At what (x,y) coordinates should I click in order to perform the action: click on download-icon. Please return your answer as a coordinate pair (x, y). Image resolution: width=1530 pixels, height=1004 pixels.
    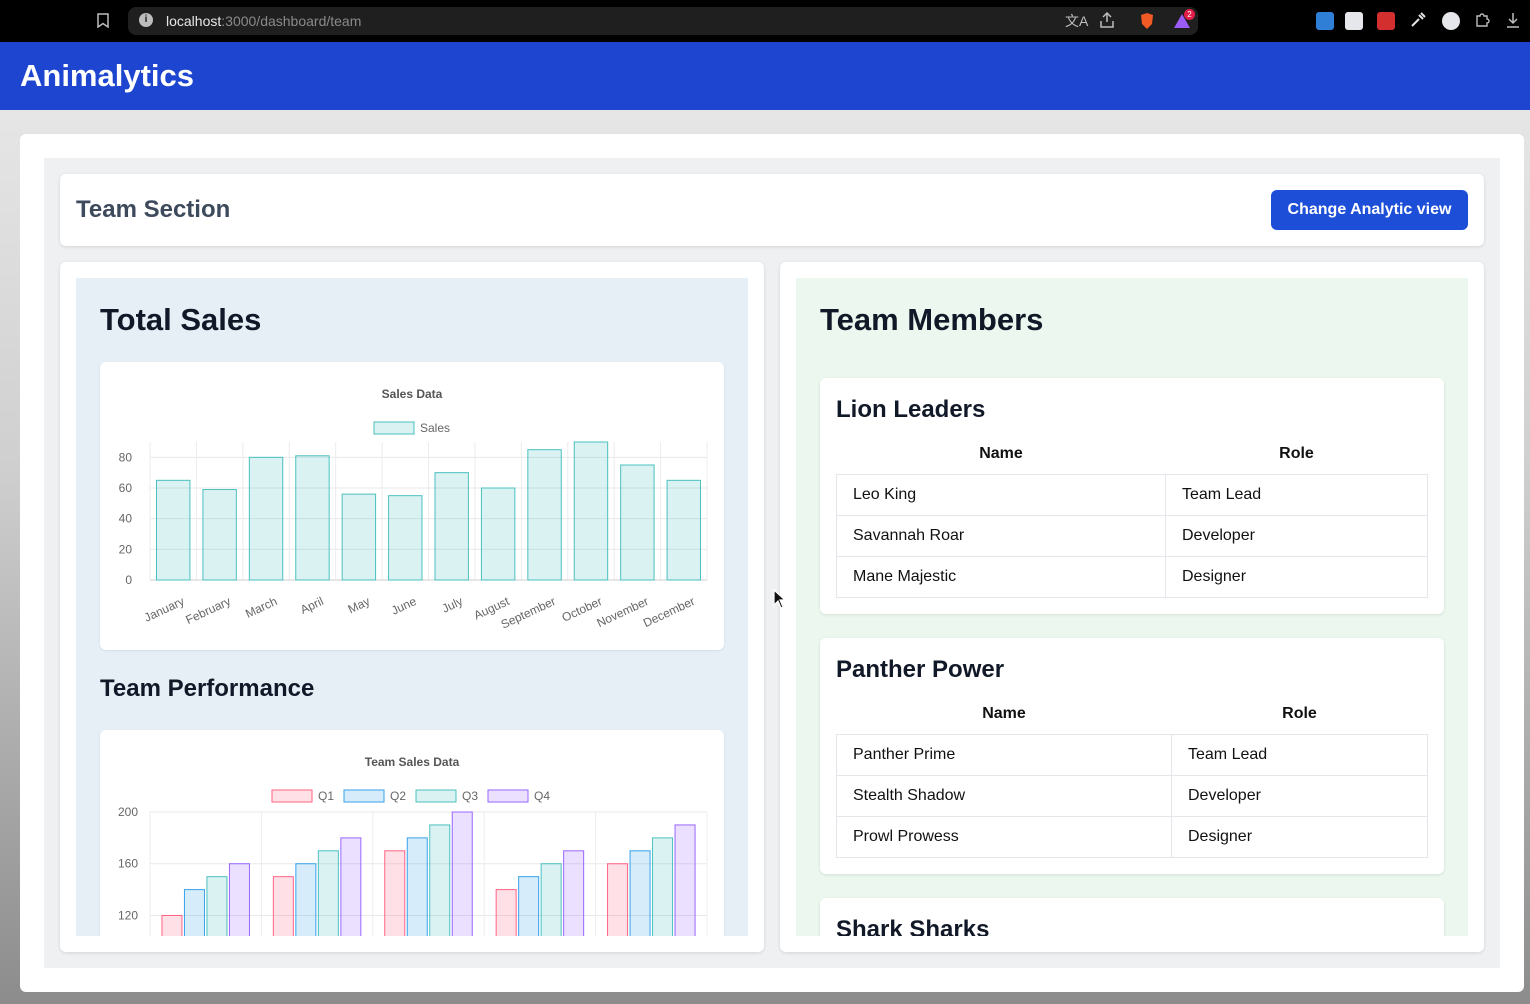
    Looking at the image, I should click on (1513, 21).